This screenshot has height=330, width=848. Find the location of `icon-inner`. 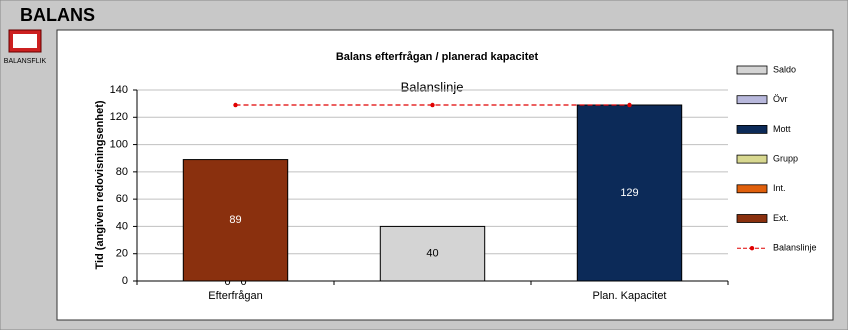

icon-inner is located at coordinates (25, 41).